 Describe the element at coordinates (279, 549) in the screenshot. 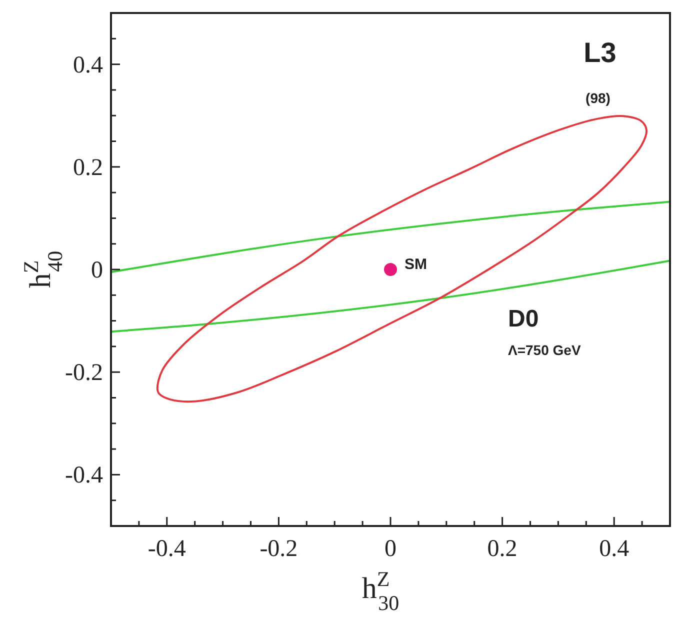

I see `x-tick-label: -0.2` at that location.